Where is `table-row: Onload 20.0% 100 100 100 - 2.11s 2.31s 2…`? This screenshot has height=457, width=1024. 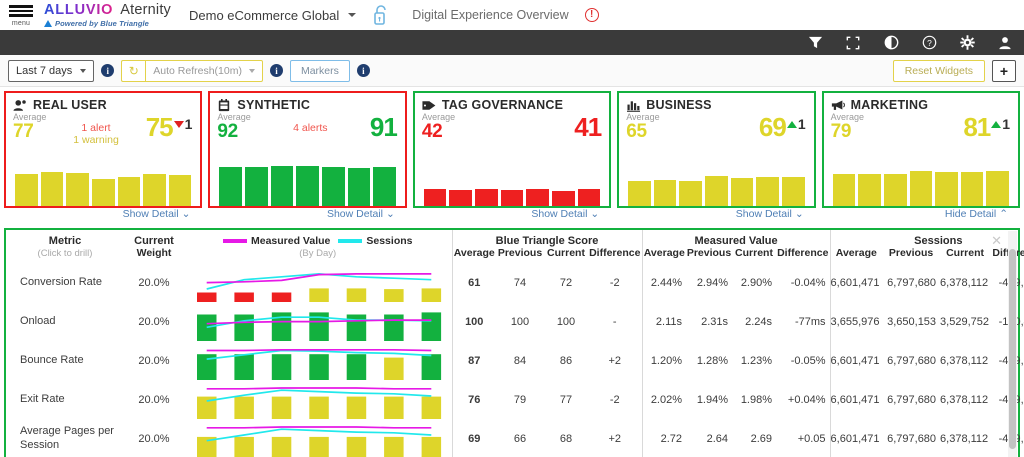
table-row: Onload 20.0% 100 100 100 - 2.11s 2.31s 2… is located at coordinates (515, 321).